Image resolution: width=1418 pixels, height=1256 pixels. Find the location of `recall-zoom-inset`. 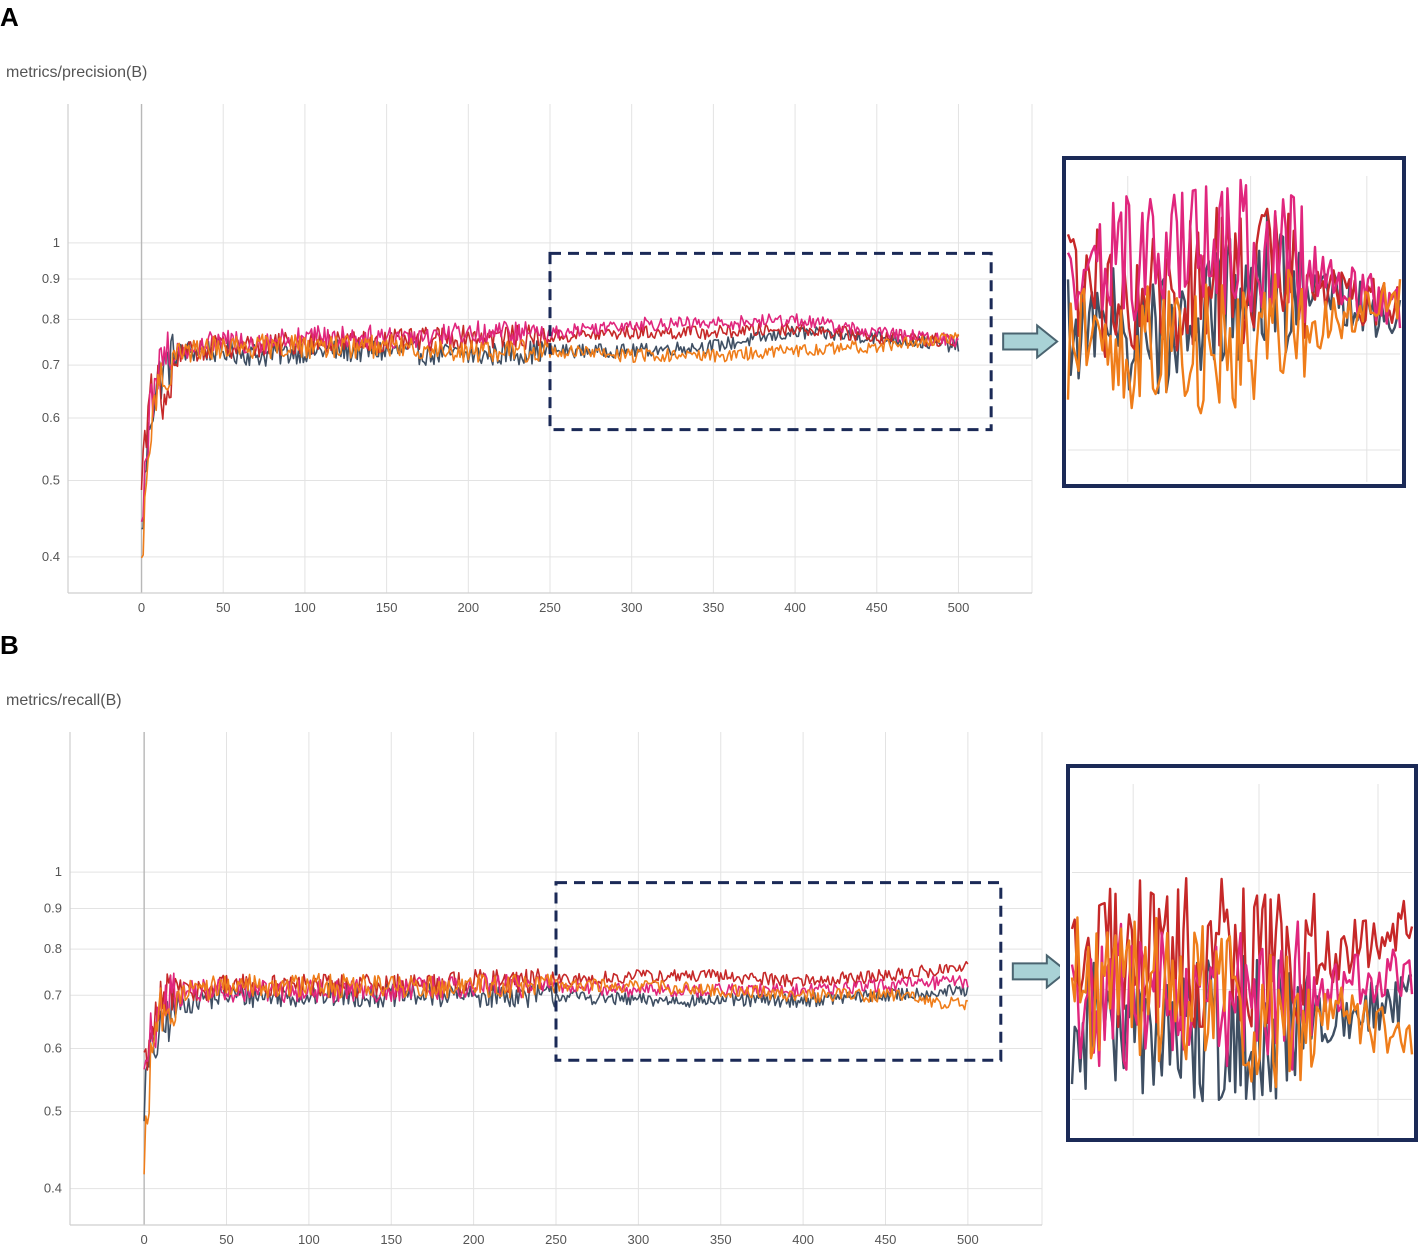

recall-zoom-inset is located at coordinates (1242, 953).